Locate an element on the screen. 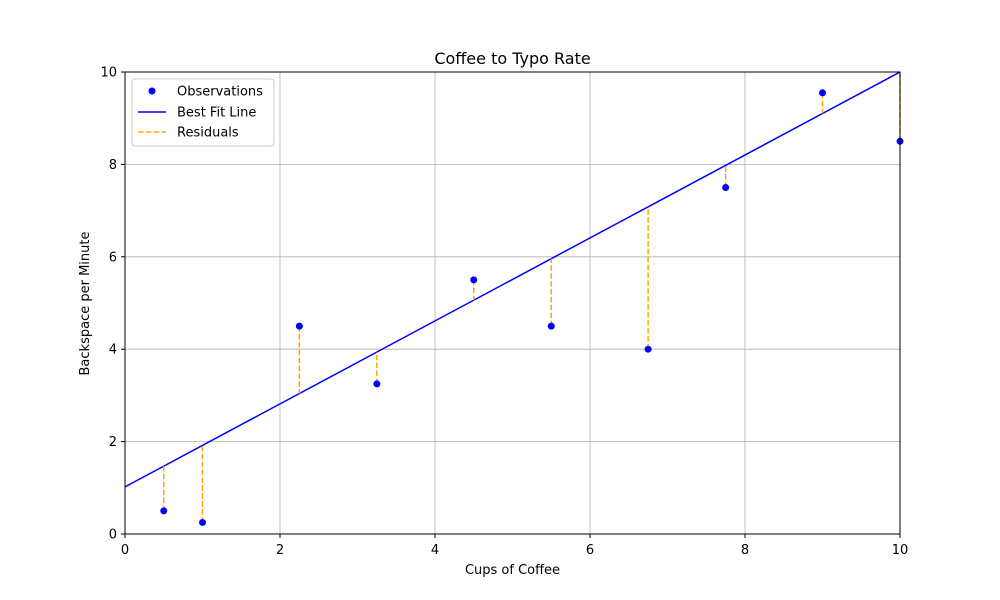 Image resolution: width=1000 pixels, height=600 pixels. y-tick-label: 4 is located at coordinates (113, 350).